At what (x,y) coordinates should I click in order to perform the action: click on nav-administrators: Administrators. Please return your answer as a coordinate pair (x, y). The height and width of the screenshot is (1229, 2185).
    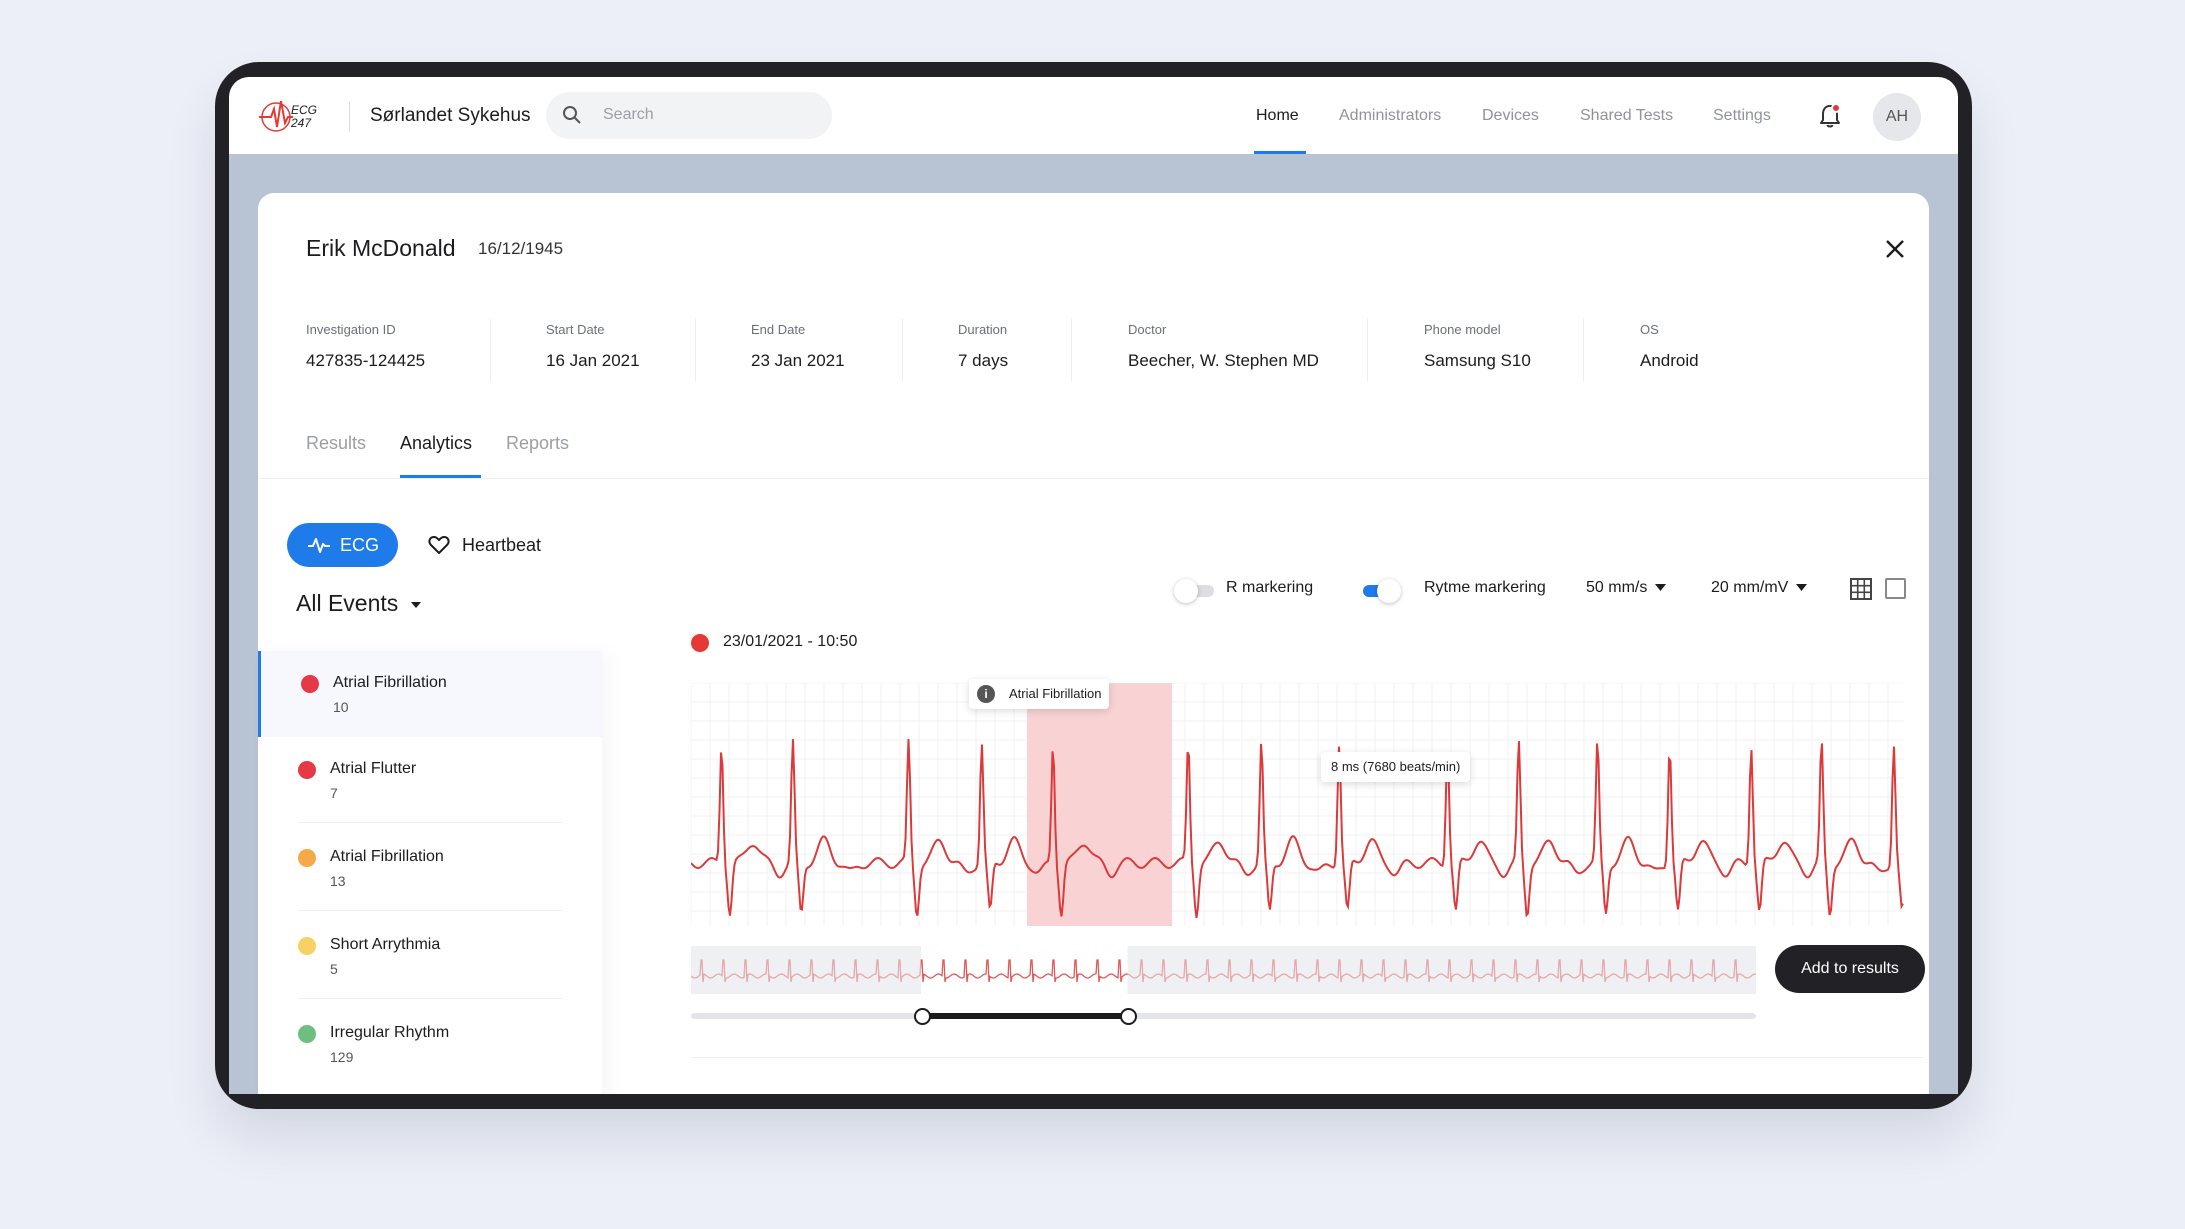
    Looking at the image, I should click on (1390, 115).